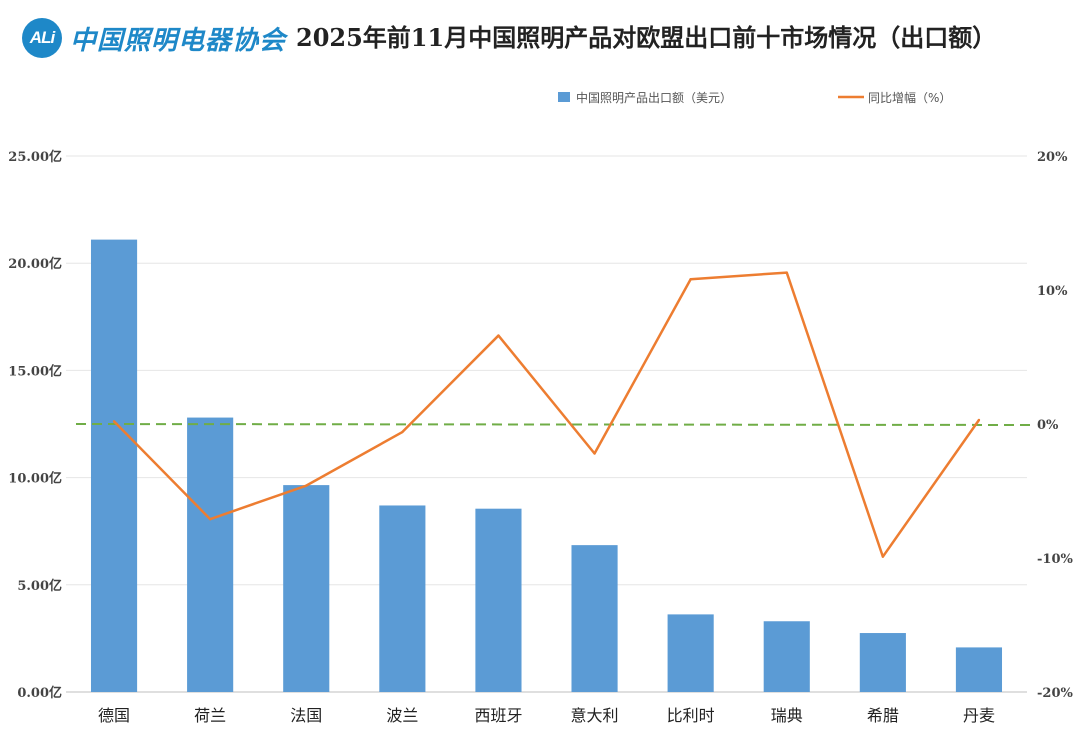 The width and height of the screenshot is (1080, 732). Describe the element at coordinates (646, 37) in the screenshot. I see `chart-title: 2025年前11月中国照明产品对欧盟出口前十市场情况（出口额）` at that location.